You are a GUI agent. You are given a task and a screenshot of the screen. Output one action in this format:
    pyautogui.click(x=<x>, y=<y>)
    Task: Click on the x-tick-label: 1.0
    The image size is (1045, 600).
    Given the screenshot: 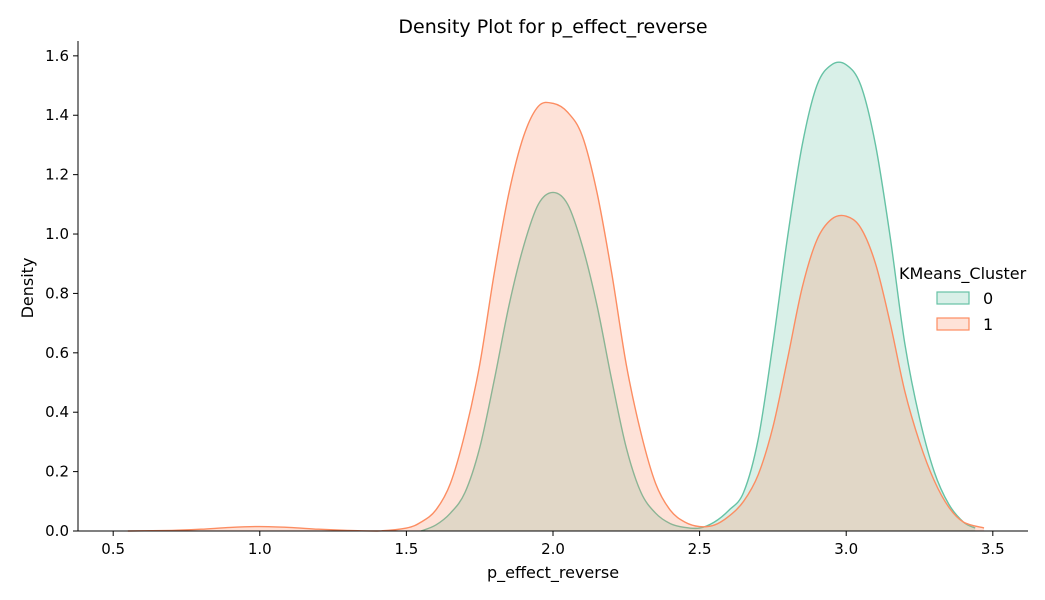 What is the action you would take?
    pyautogui.click(x=260, y=549)
    